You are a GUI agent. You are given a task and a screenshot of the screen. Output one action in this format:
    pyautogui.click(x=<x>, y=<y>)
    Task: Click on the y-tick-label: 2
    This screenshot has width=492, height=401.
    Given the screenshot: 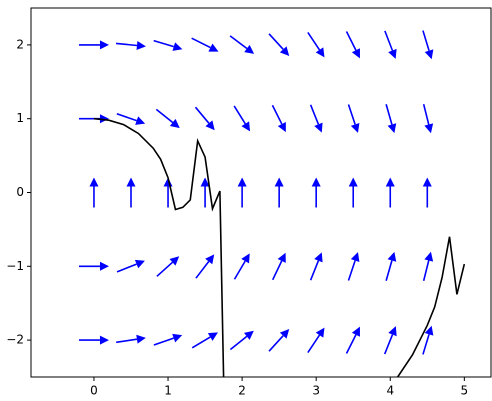 What is the action you would take?
    pyautogui.click(x=20, y=44)
    